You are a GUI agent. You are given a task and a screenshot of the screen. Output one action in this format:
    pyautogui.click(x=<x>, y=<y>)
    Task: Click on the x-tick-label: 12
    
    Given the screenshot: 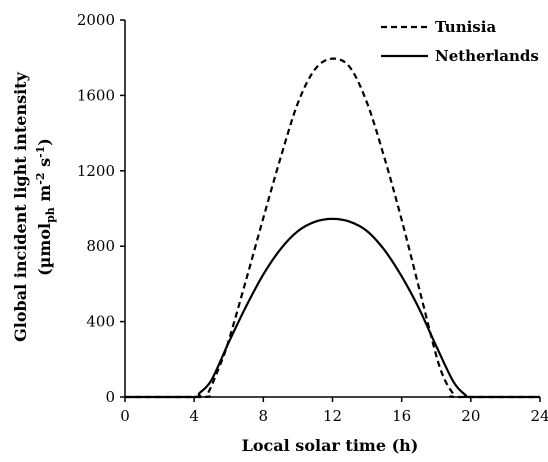 What is the action you would take?
    pyautogui.click(x=332, y=416)
    